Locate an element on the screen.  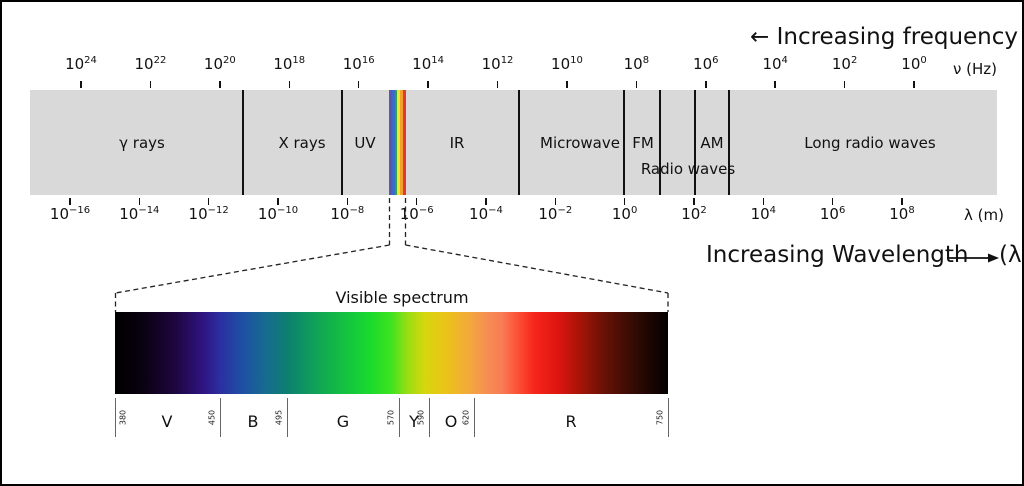
wavelength-tick-label: 10⁻² is located at coordinates (555, 214).